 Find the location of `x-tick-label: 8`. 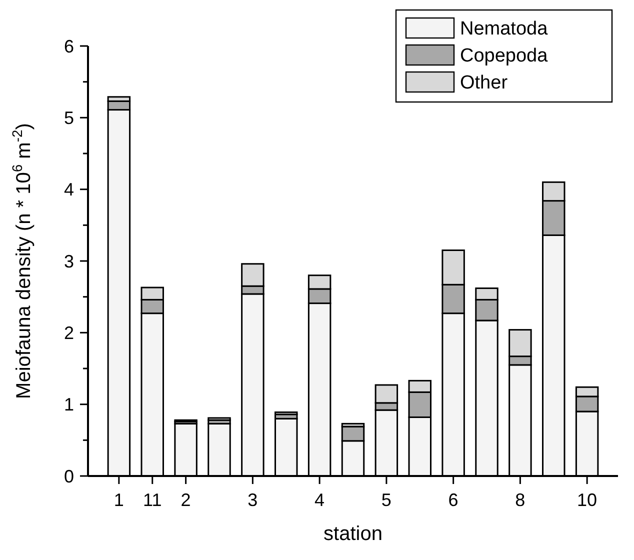

x-tick-label: 8 is located at coordinates (520, 500).